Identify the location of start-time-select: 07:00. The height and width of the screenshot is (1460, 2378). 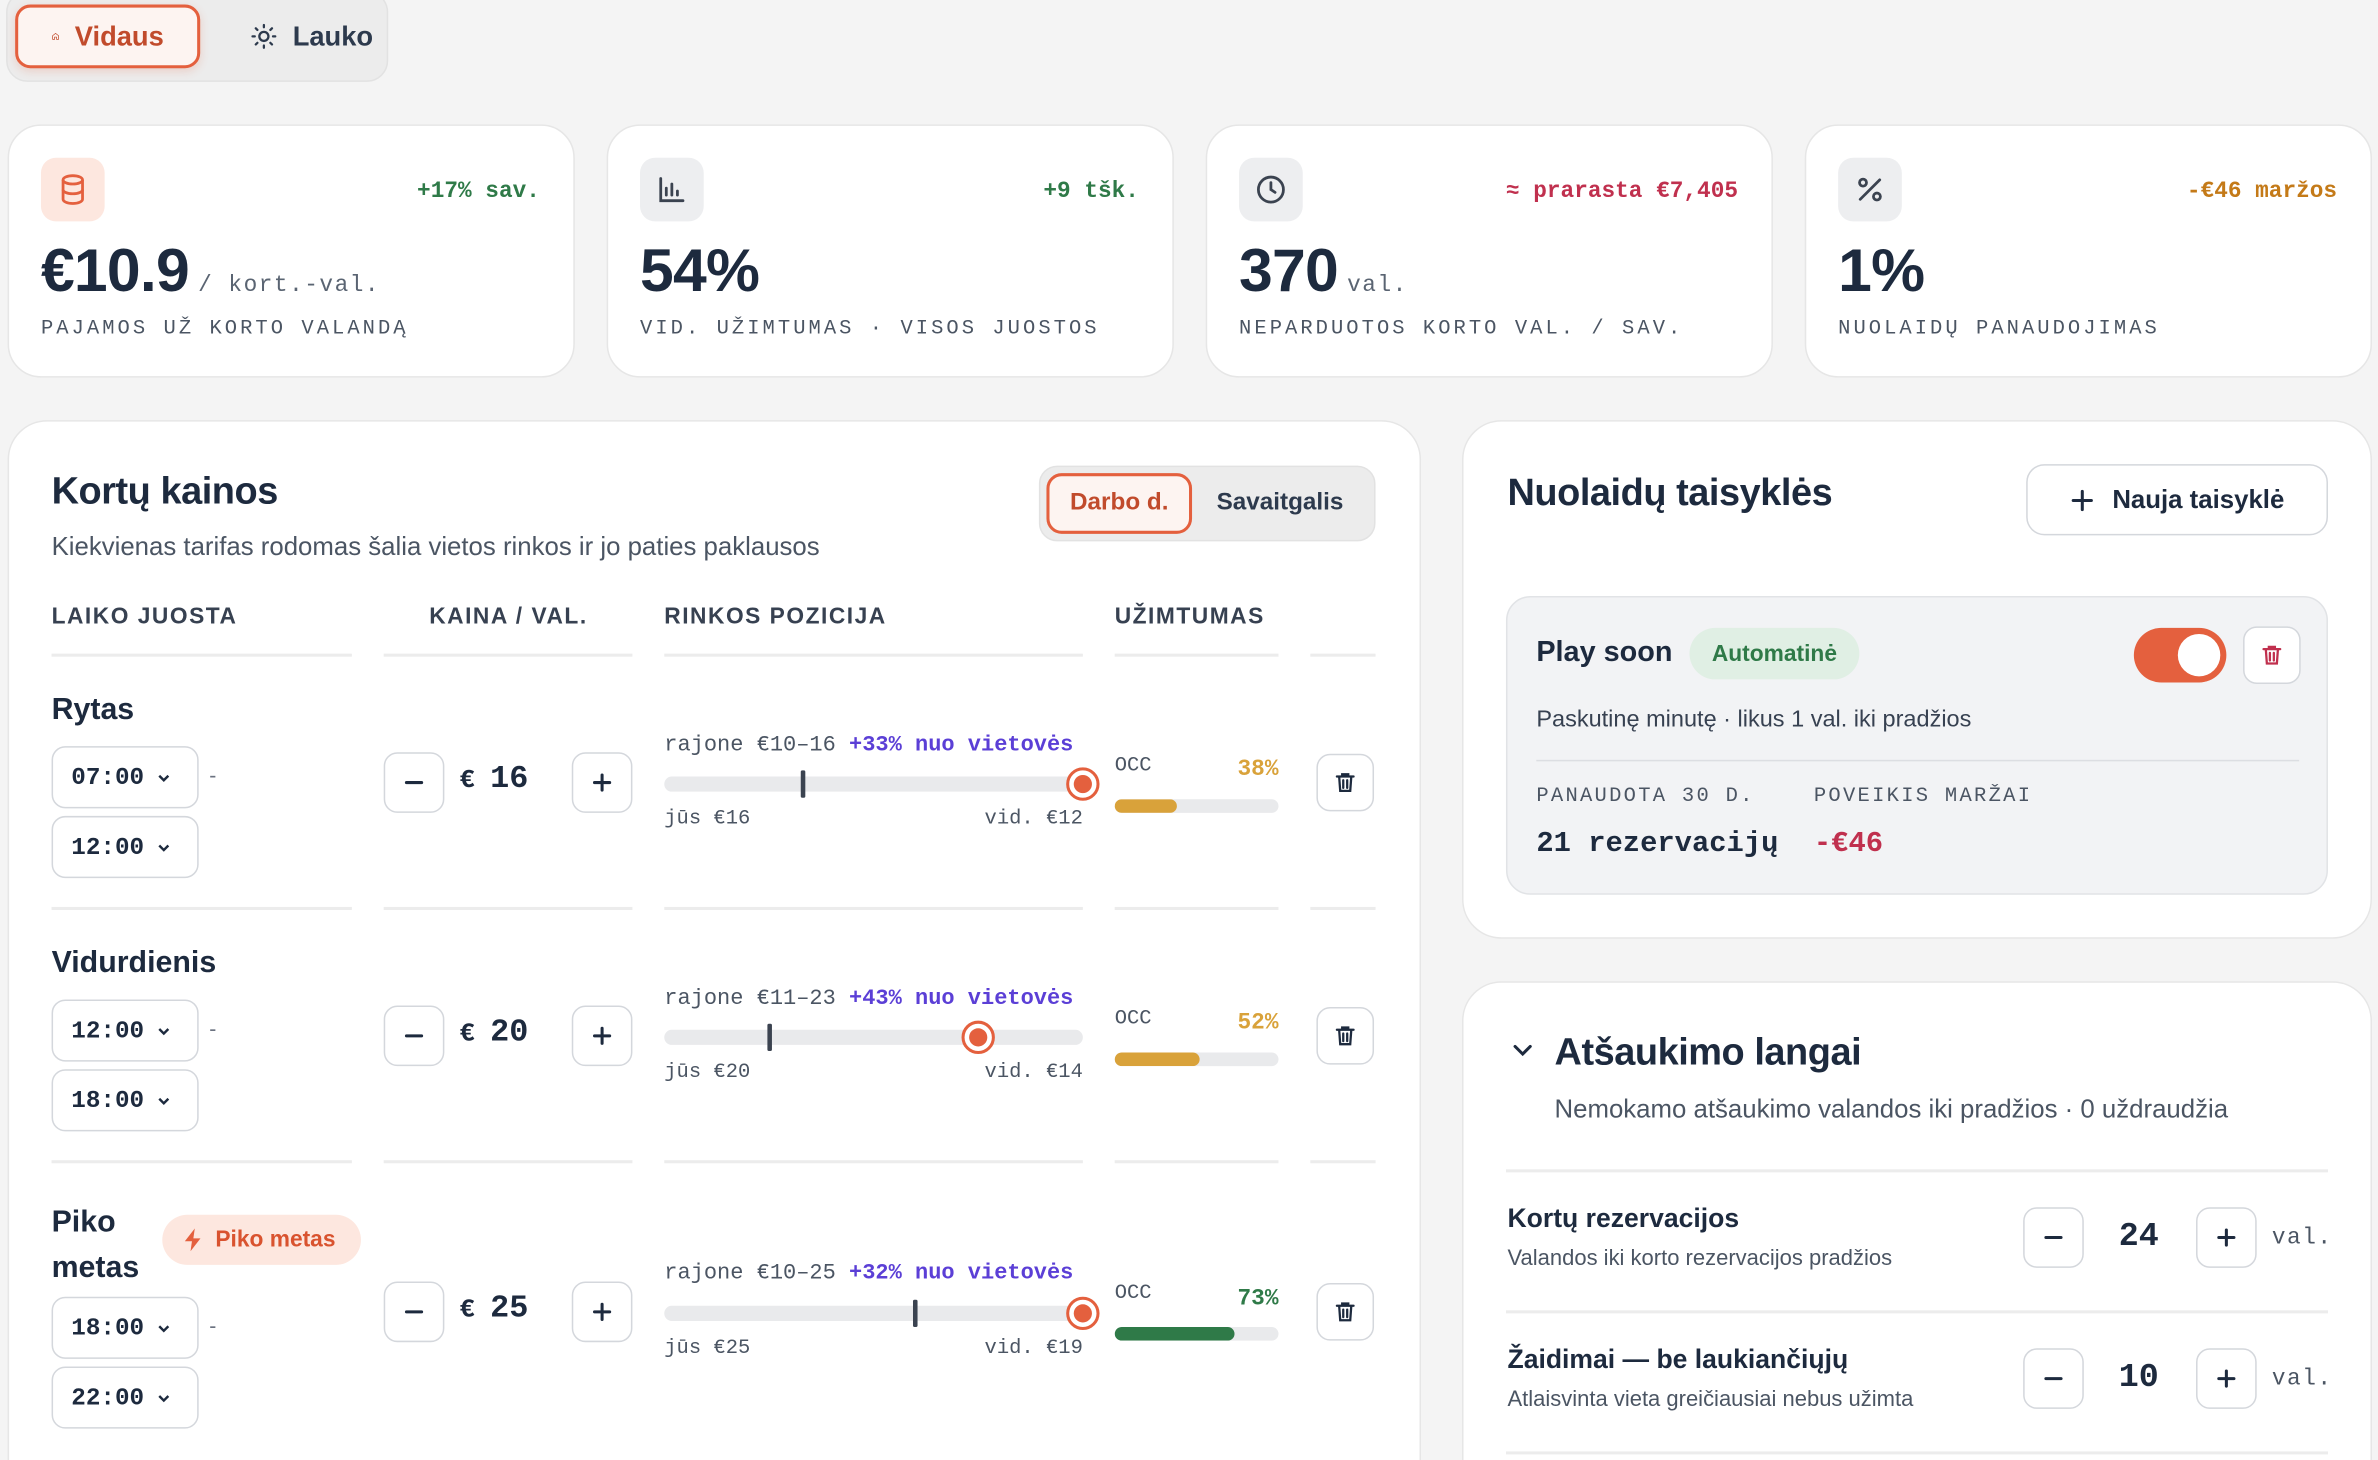
(125, 777).